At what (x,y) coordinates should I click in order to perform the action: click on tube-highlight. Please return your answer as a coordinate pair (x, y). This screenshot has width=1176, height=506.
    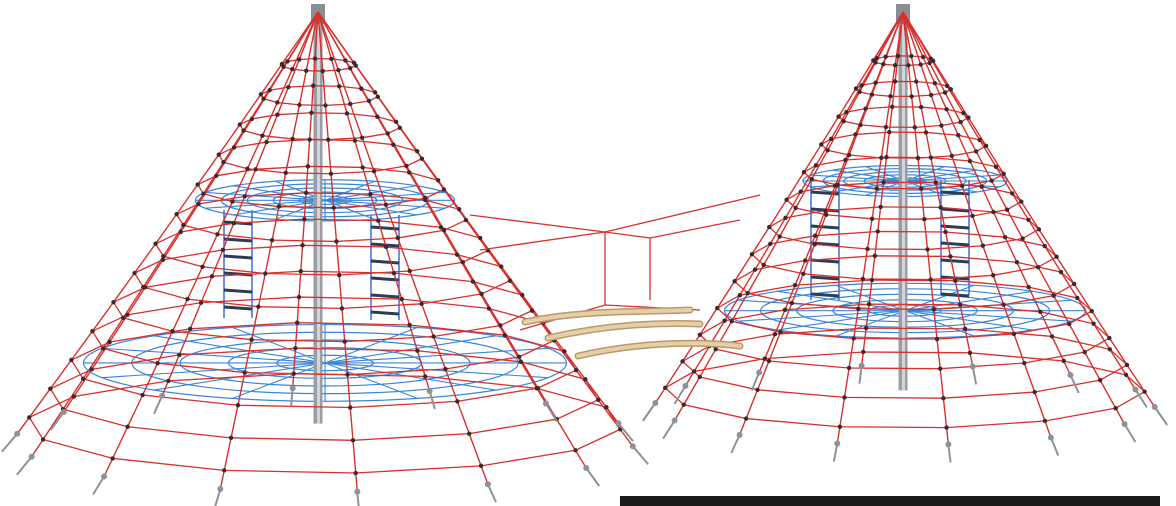
    Looking at the image, I should click on (607, 316).